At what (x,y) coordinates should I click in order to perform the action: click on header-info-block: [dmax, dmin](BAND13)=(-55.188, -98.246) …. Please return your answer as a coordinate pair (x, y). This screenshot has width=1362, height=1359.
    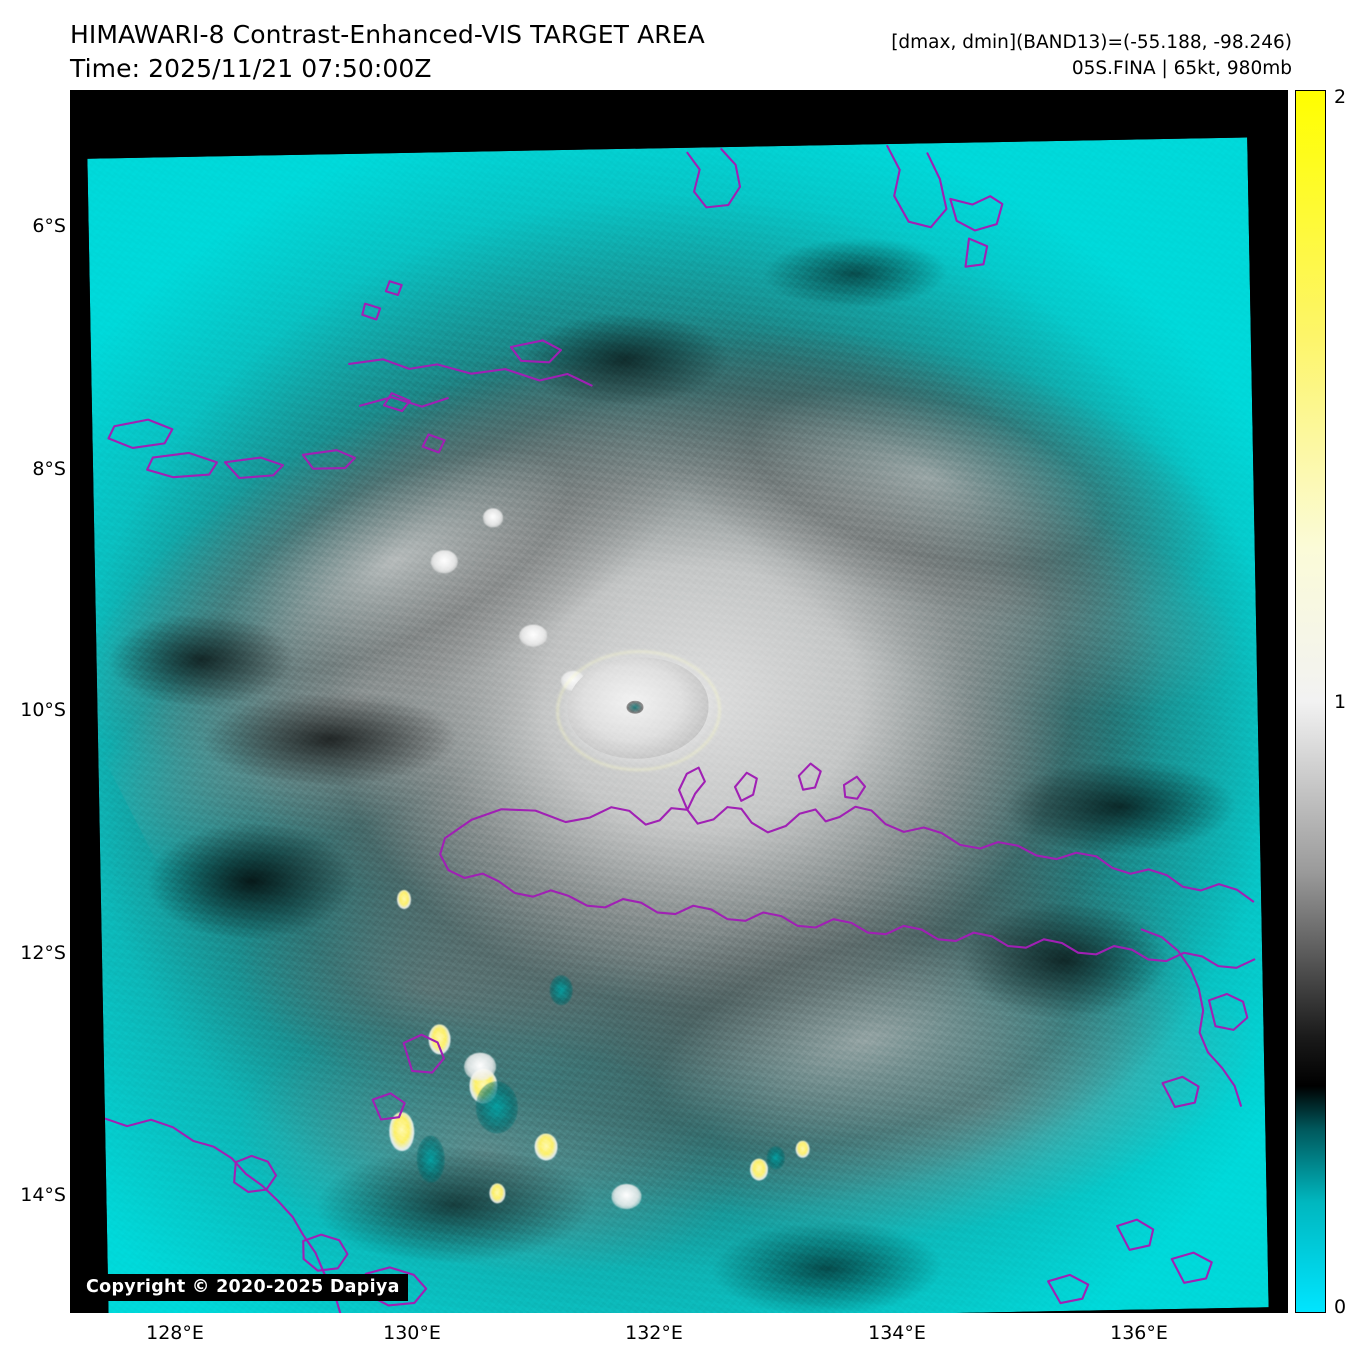
    Looking at the image, I should click on (1077, 56).